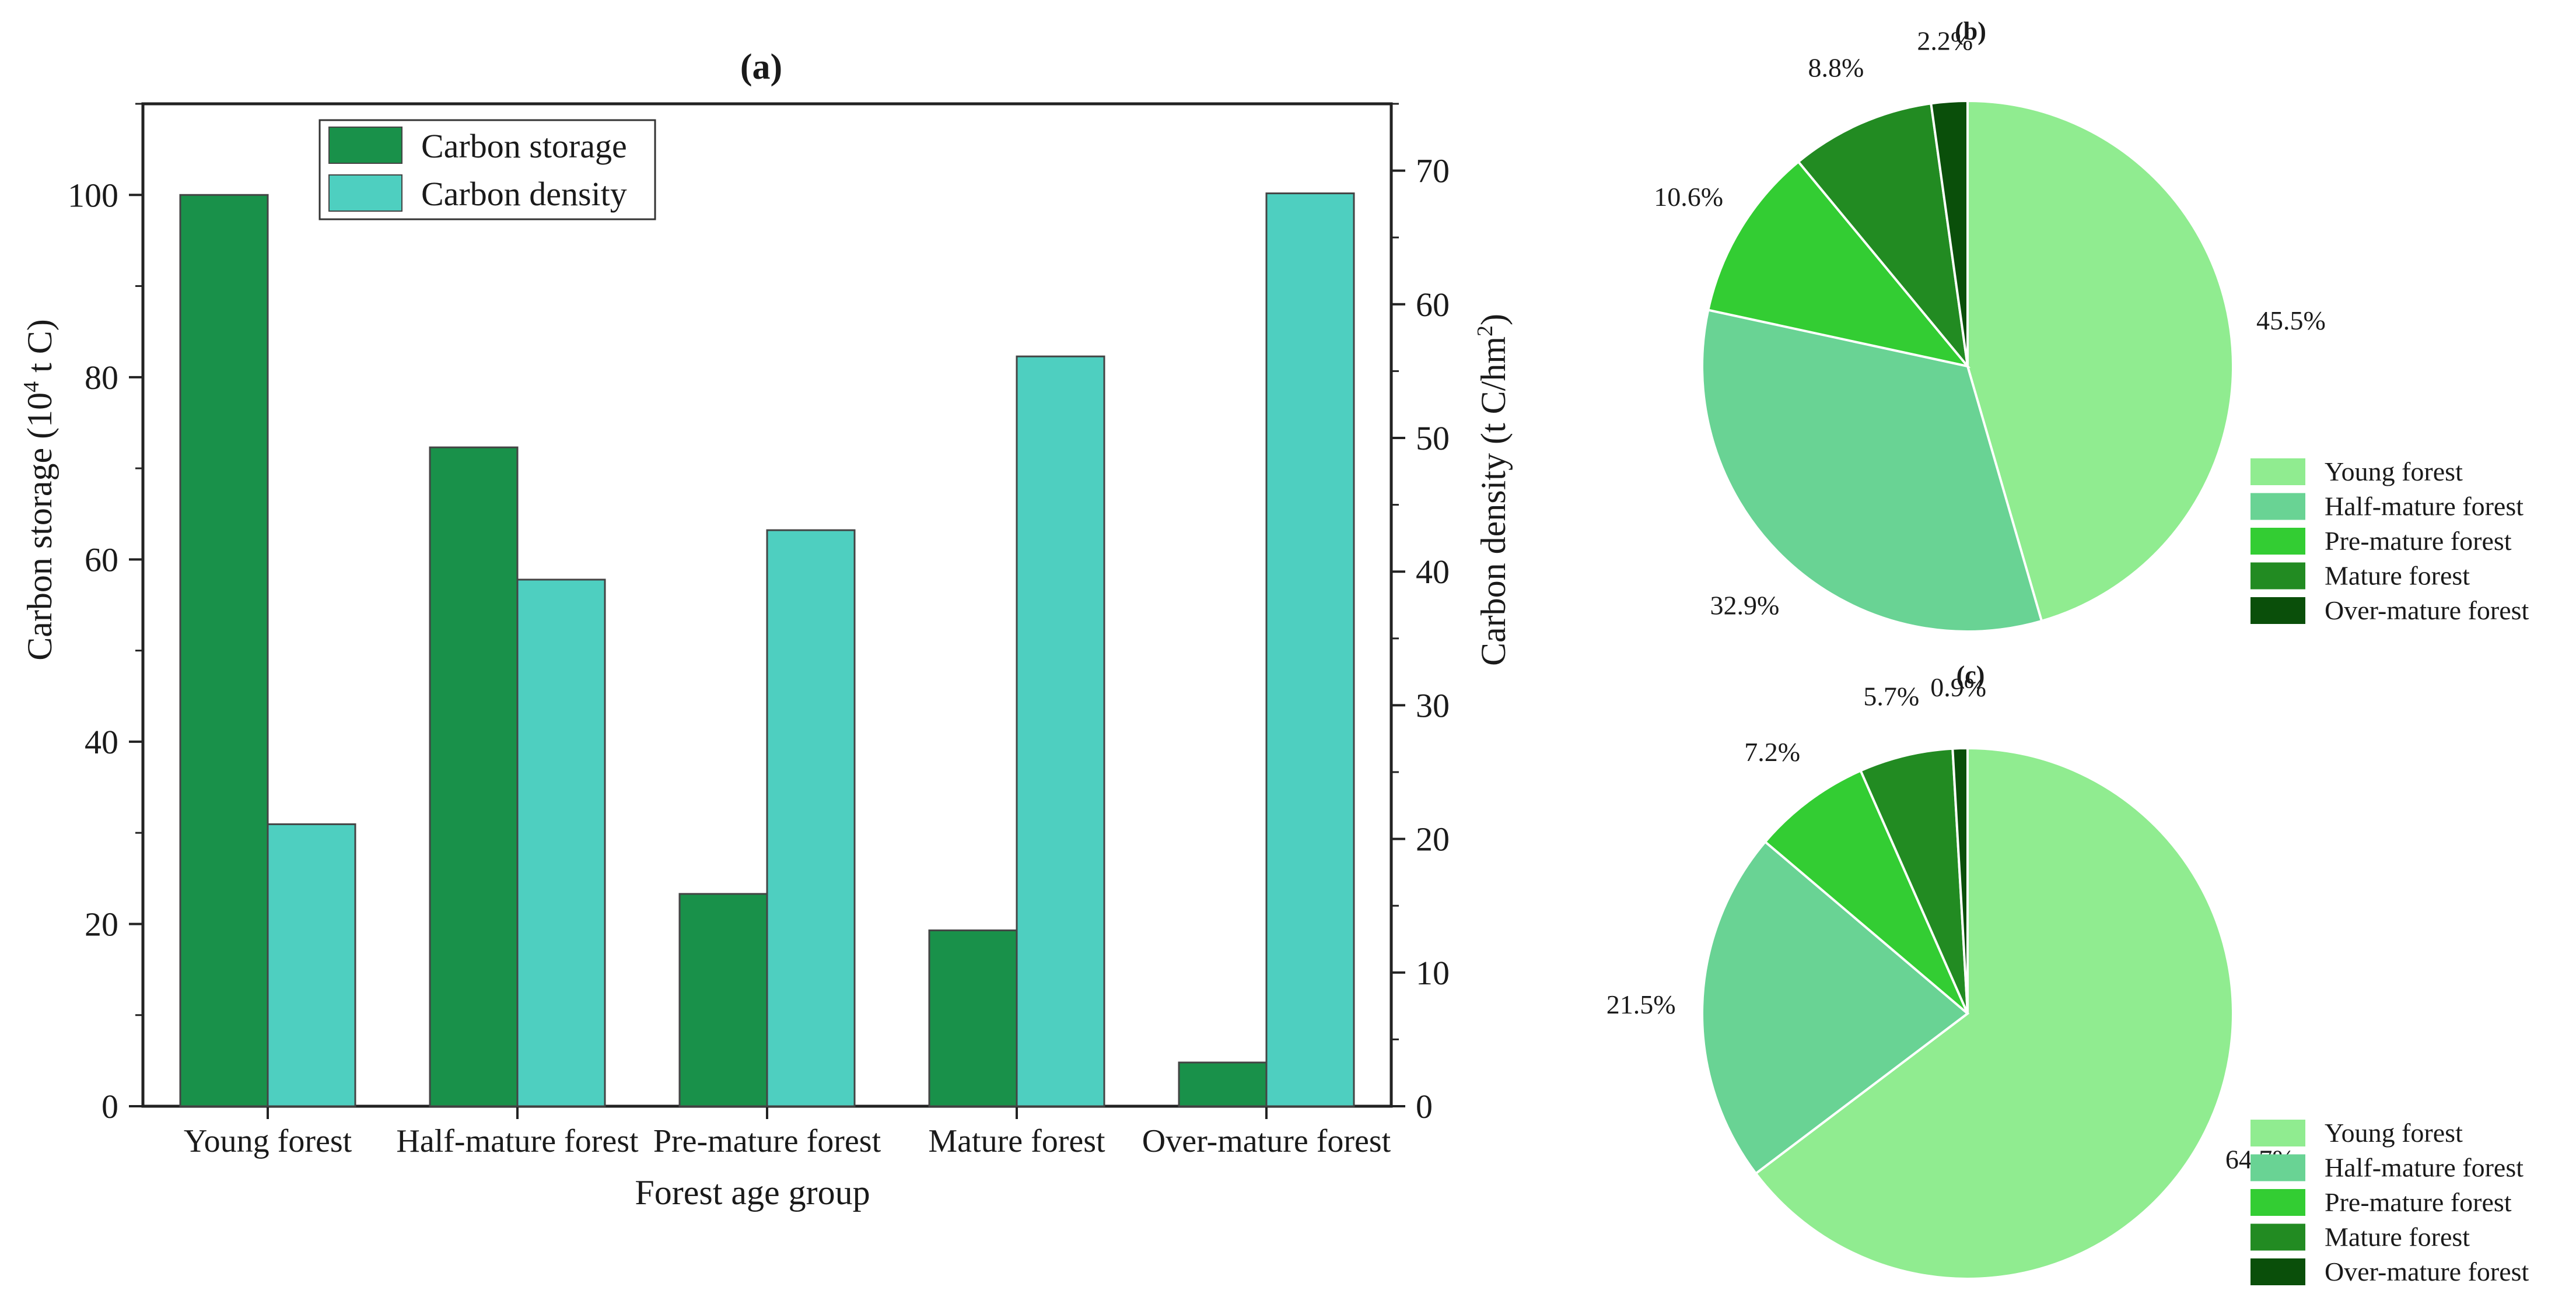 Image resolution: width=2576 pixels, height=1308 pixels. Describe the element at coordinates (1836, 67) in the screenshot. I see `pie-b-value-label: 8.8%` at that location.